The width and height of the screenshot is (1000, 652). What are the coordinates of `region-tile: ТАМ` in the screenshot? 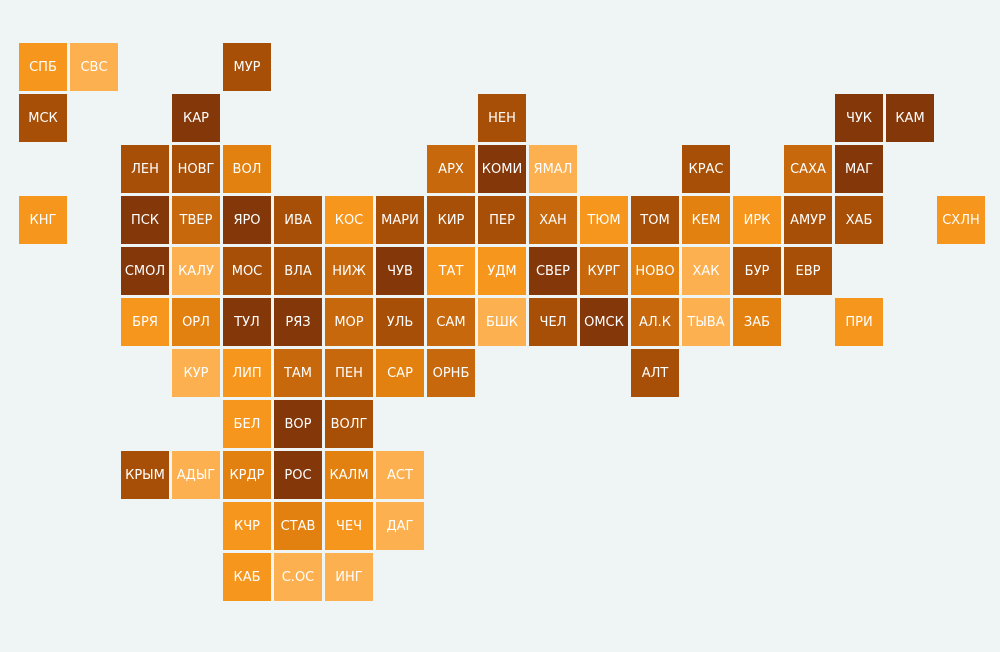 It's located at (298, 373).